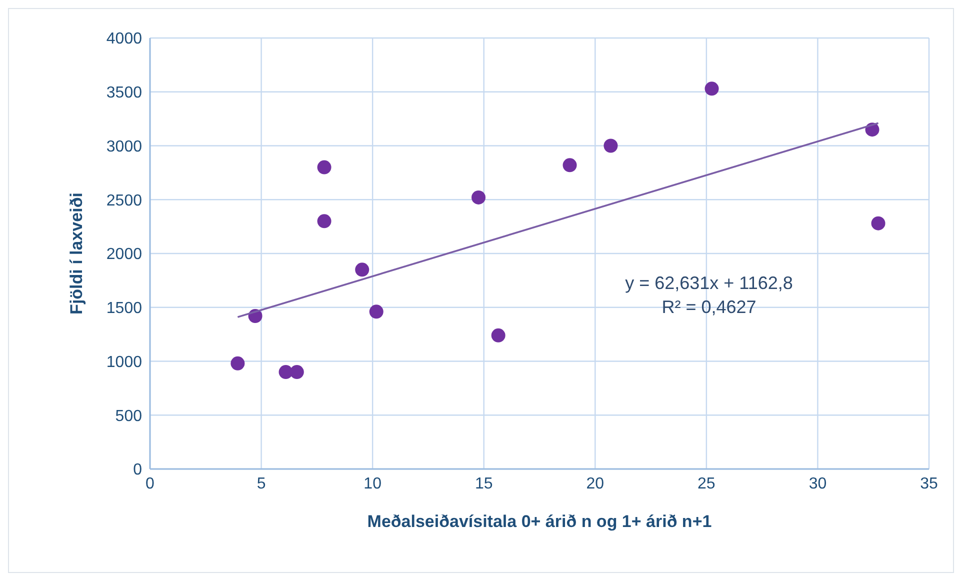 The width and height of the screenshot is (960, 579). I want to click on y-axis-title: Fjöldi í laxveiði, so click(76, 253).